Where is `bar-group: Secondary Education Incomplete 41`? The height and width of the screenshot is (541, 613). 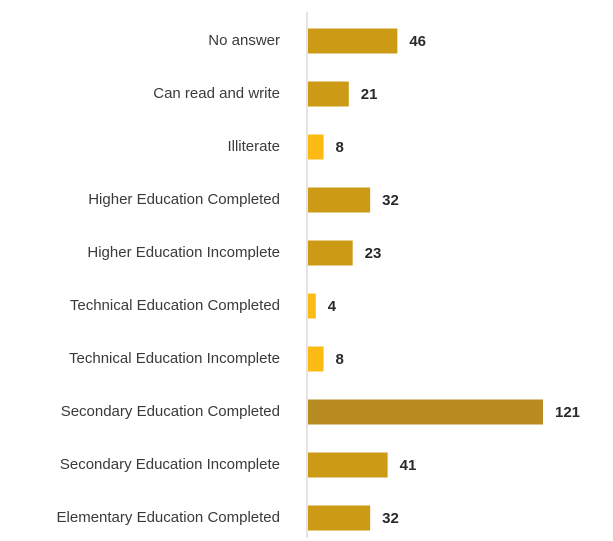 bar-group: Secondary Education Incomplete 41 is located at coordinates (238, 465).